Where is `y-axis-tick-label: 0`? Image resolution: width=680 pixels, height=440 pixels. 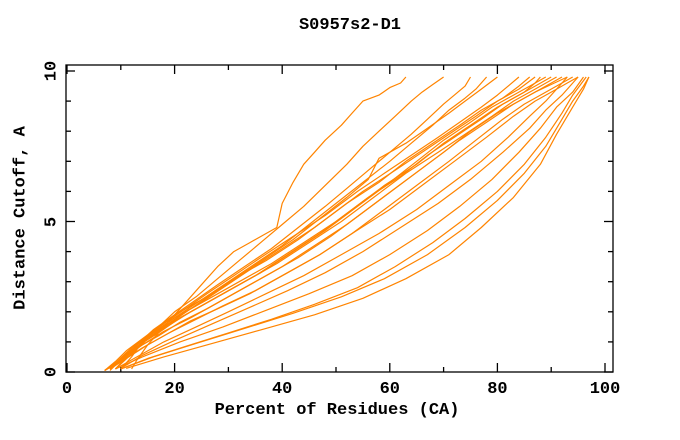
y-axis-tick-label: 0 is located at coordinates (52, 372).